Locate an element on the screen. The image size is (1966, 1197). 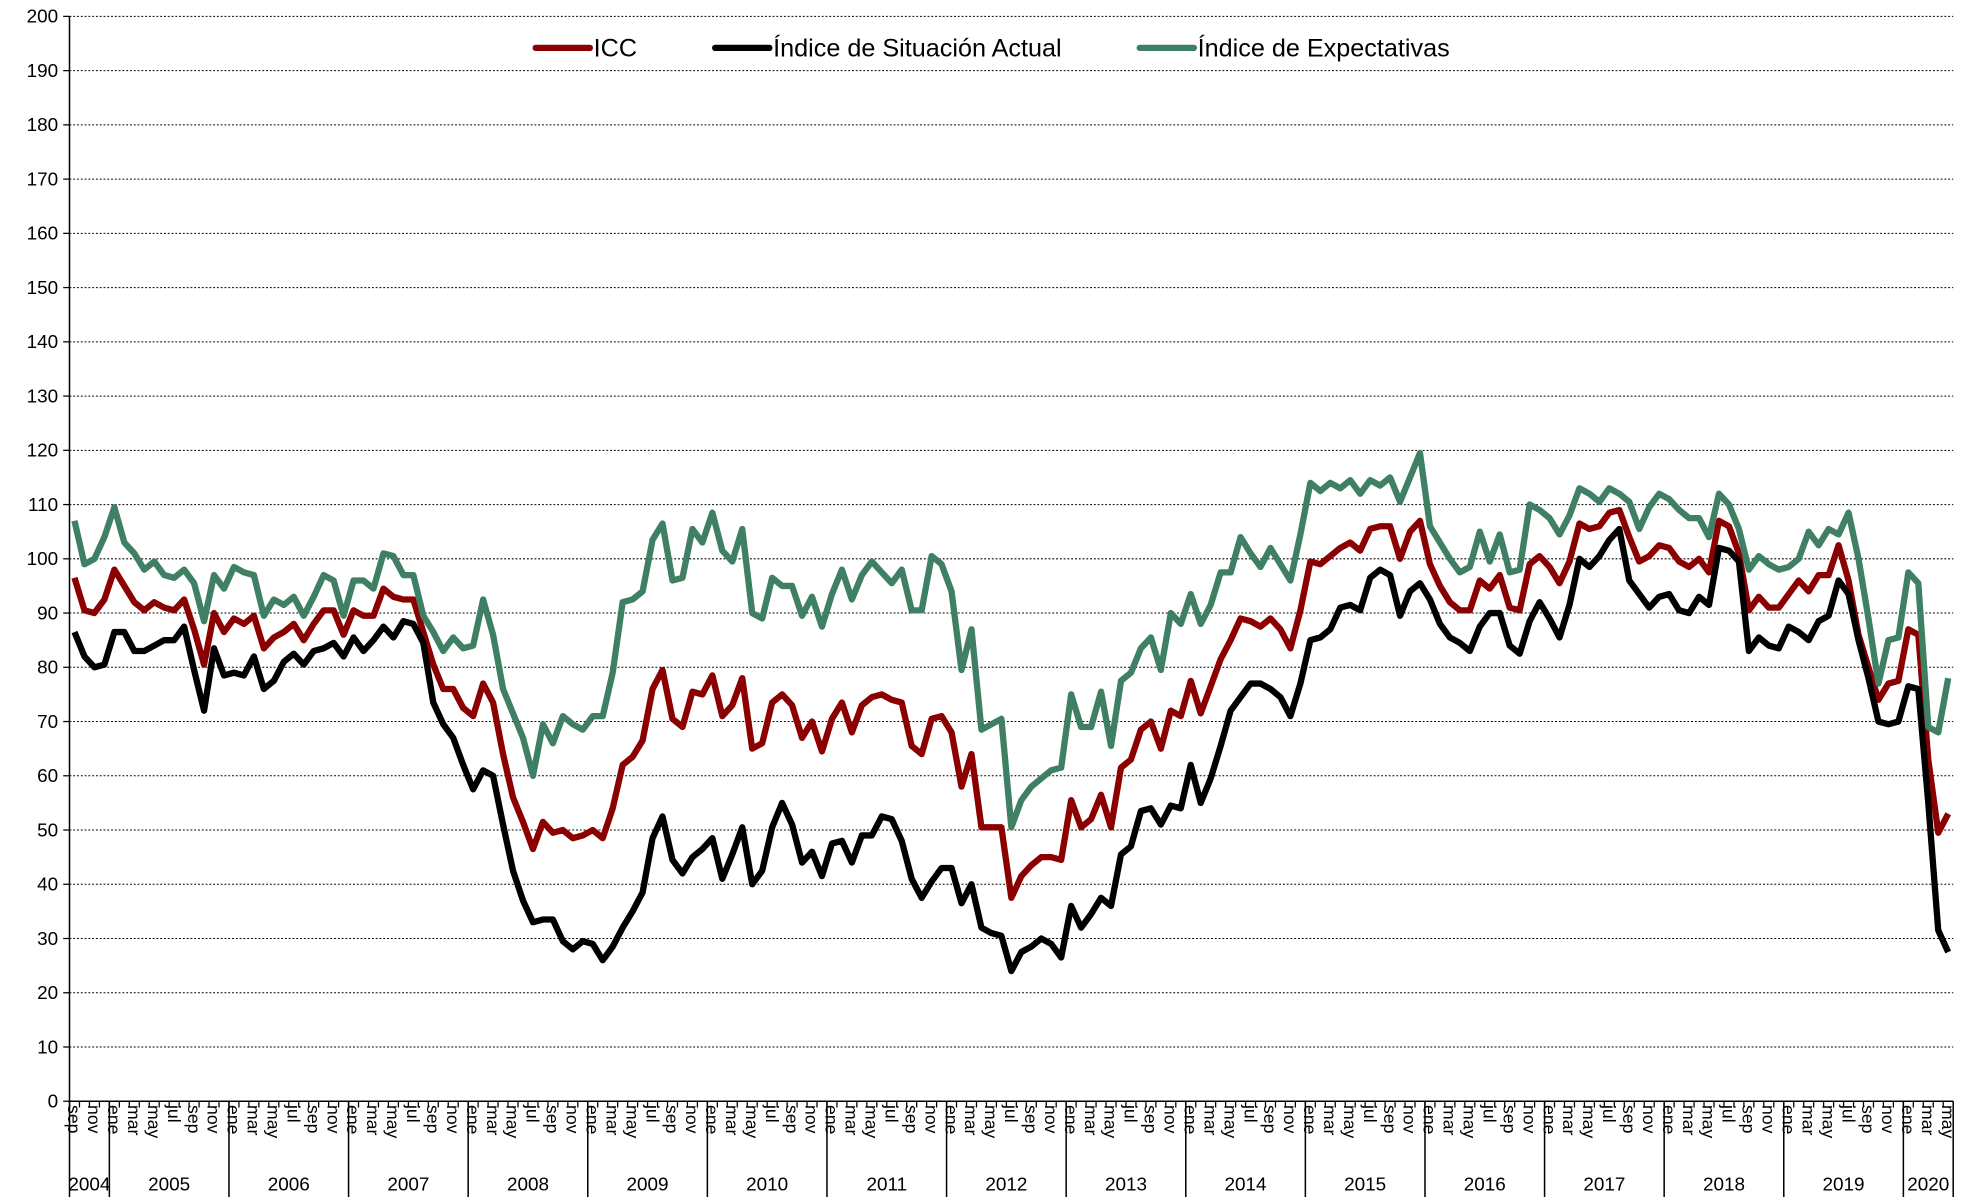
year-label: 2013 is located at coordinates (1126, 1185).